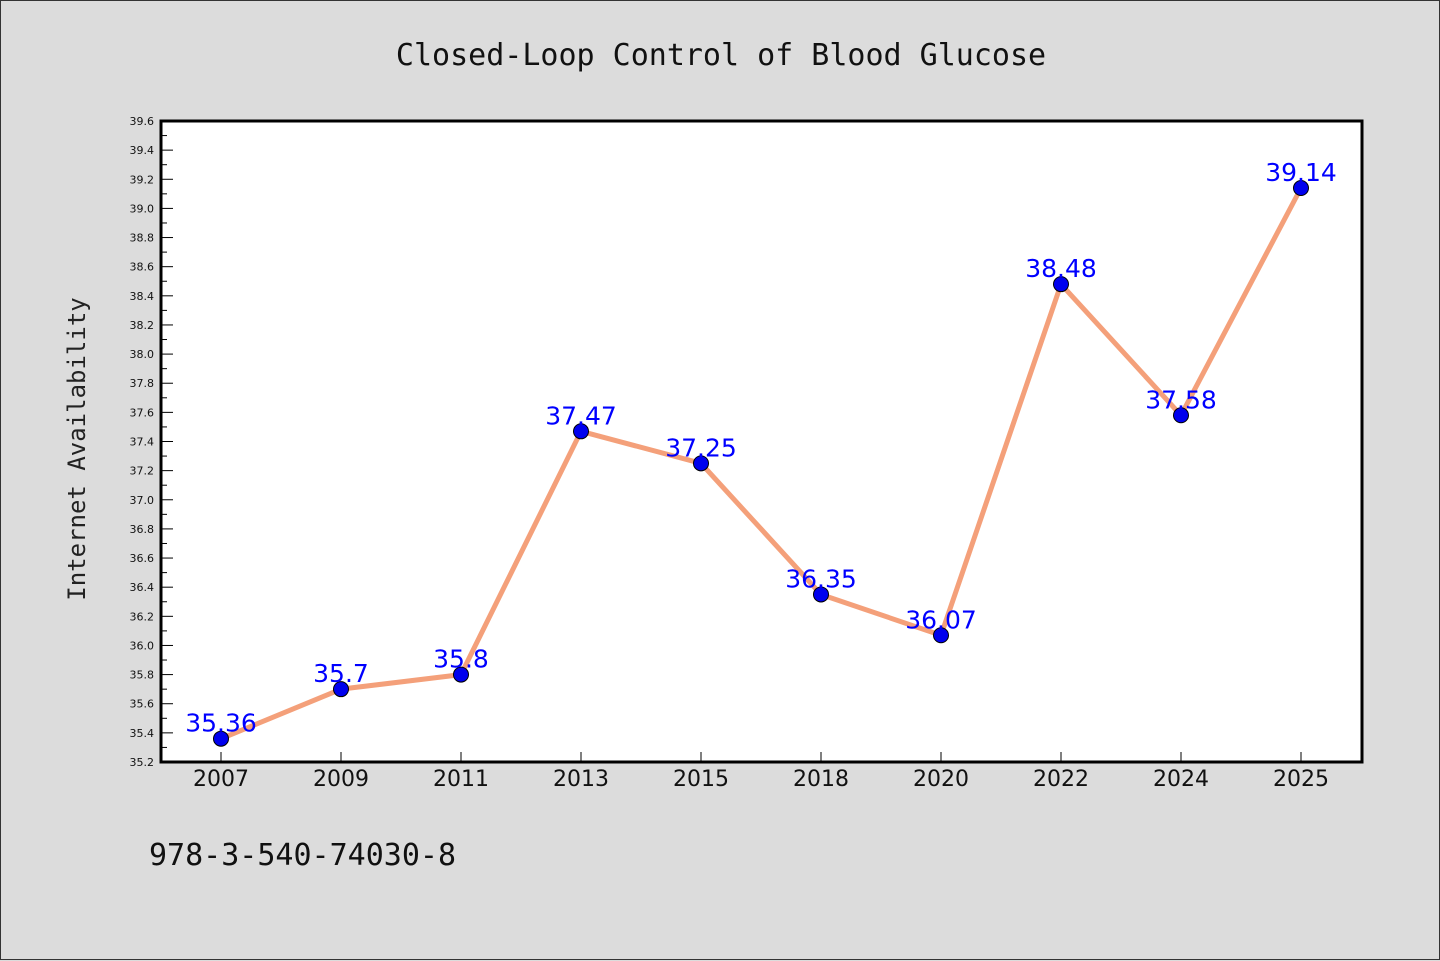 This screenshot has height=961, width=1440. I want to click on data-label: 36.07, so click(941, 619).